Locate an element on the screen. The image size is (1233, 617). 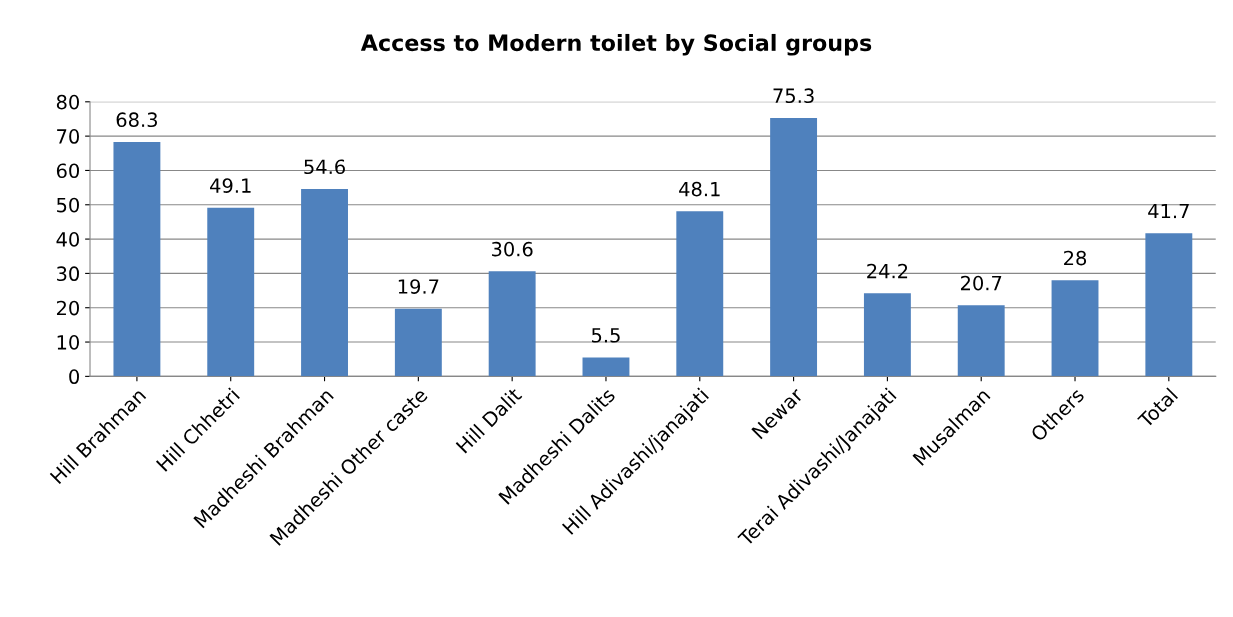
y-tick-label: 0 is located at coordinates (74, 377).